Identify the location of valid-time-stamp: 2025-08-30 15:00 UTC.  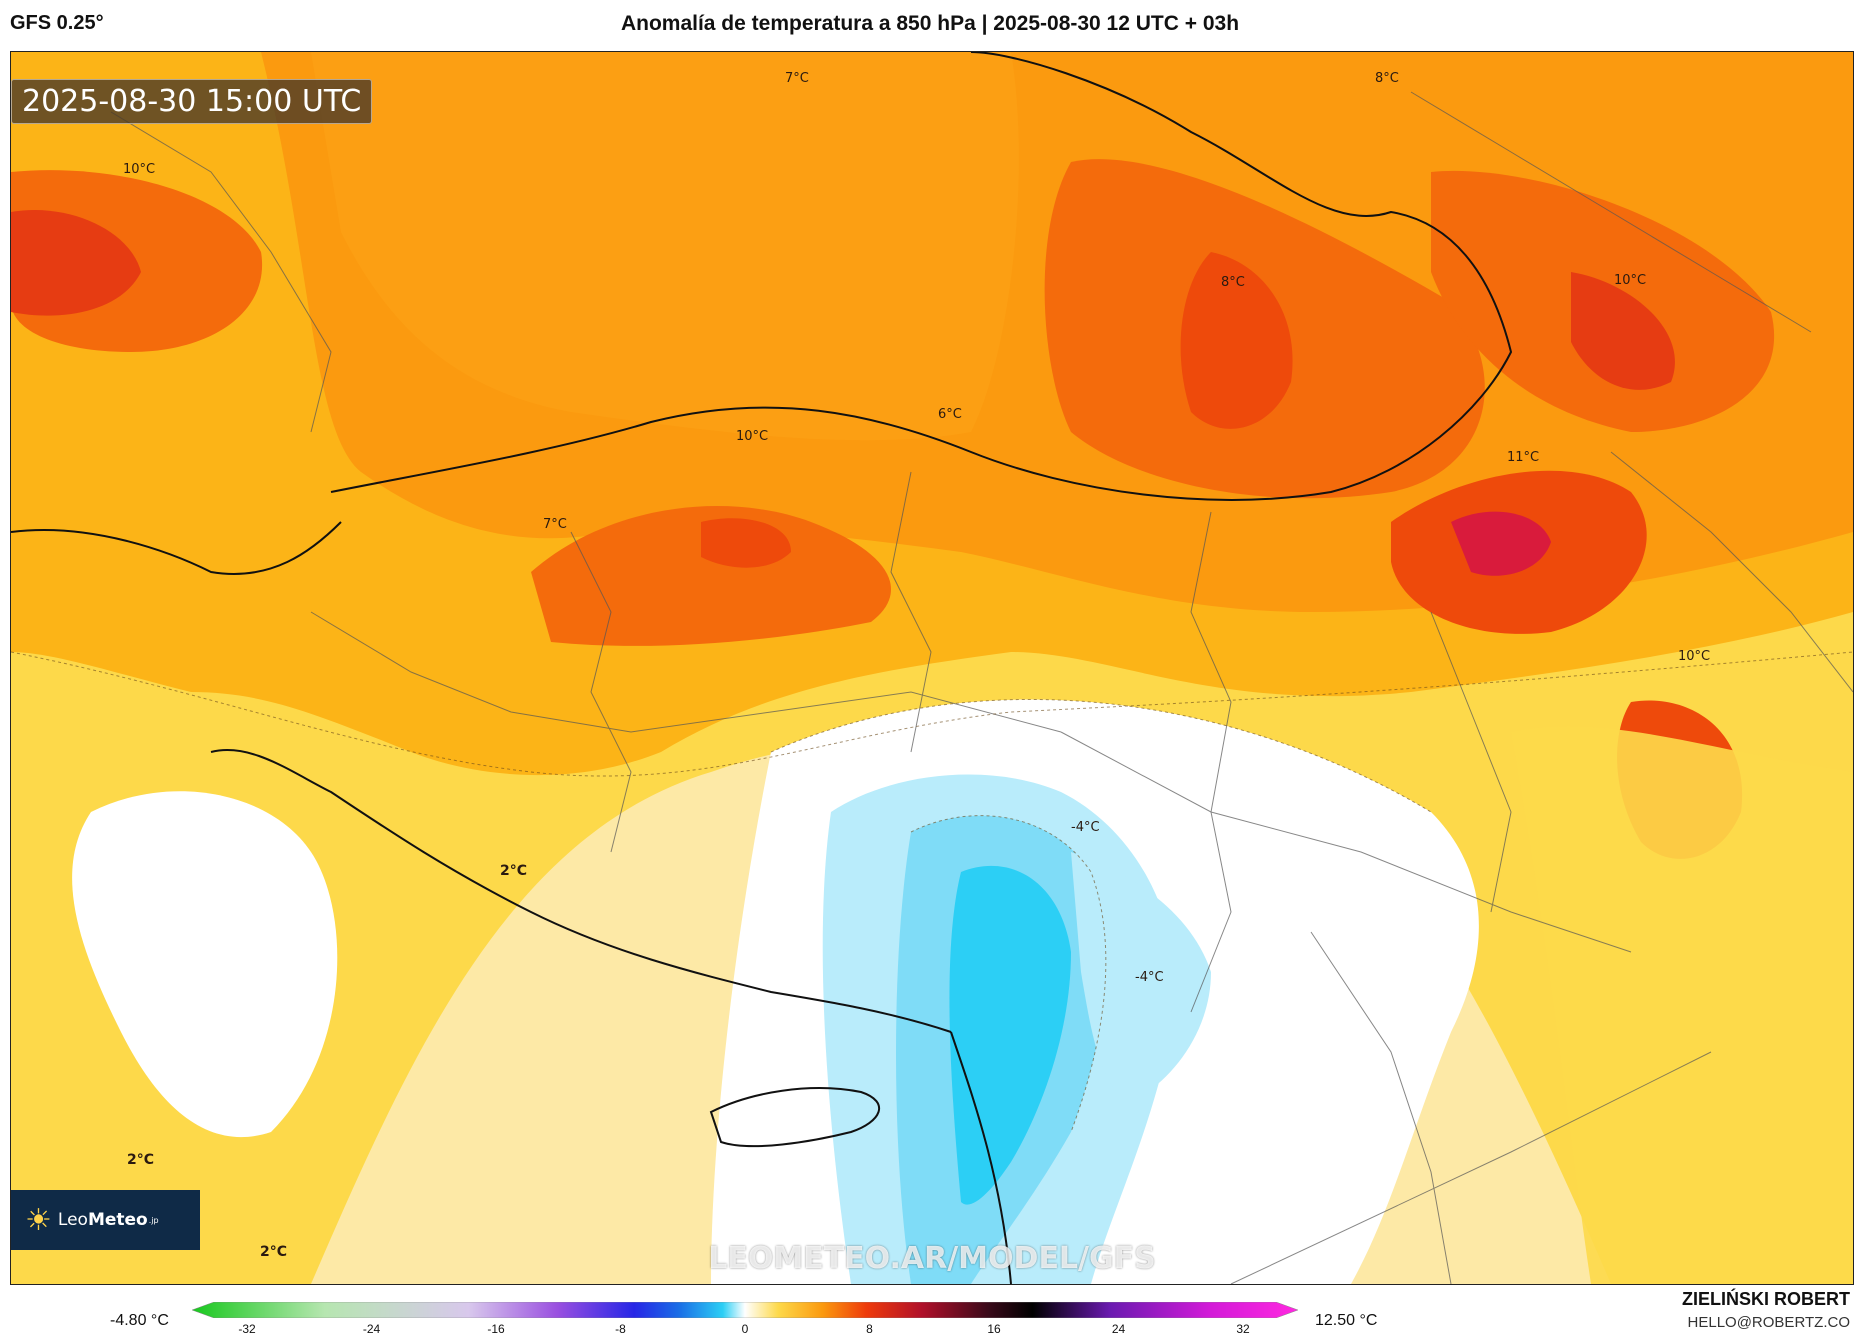
(192, 101).